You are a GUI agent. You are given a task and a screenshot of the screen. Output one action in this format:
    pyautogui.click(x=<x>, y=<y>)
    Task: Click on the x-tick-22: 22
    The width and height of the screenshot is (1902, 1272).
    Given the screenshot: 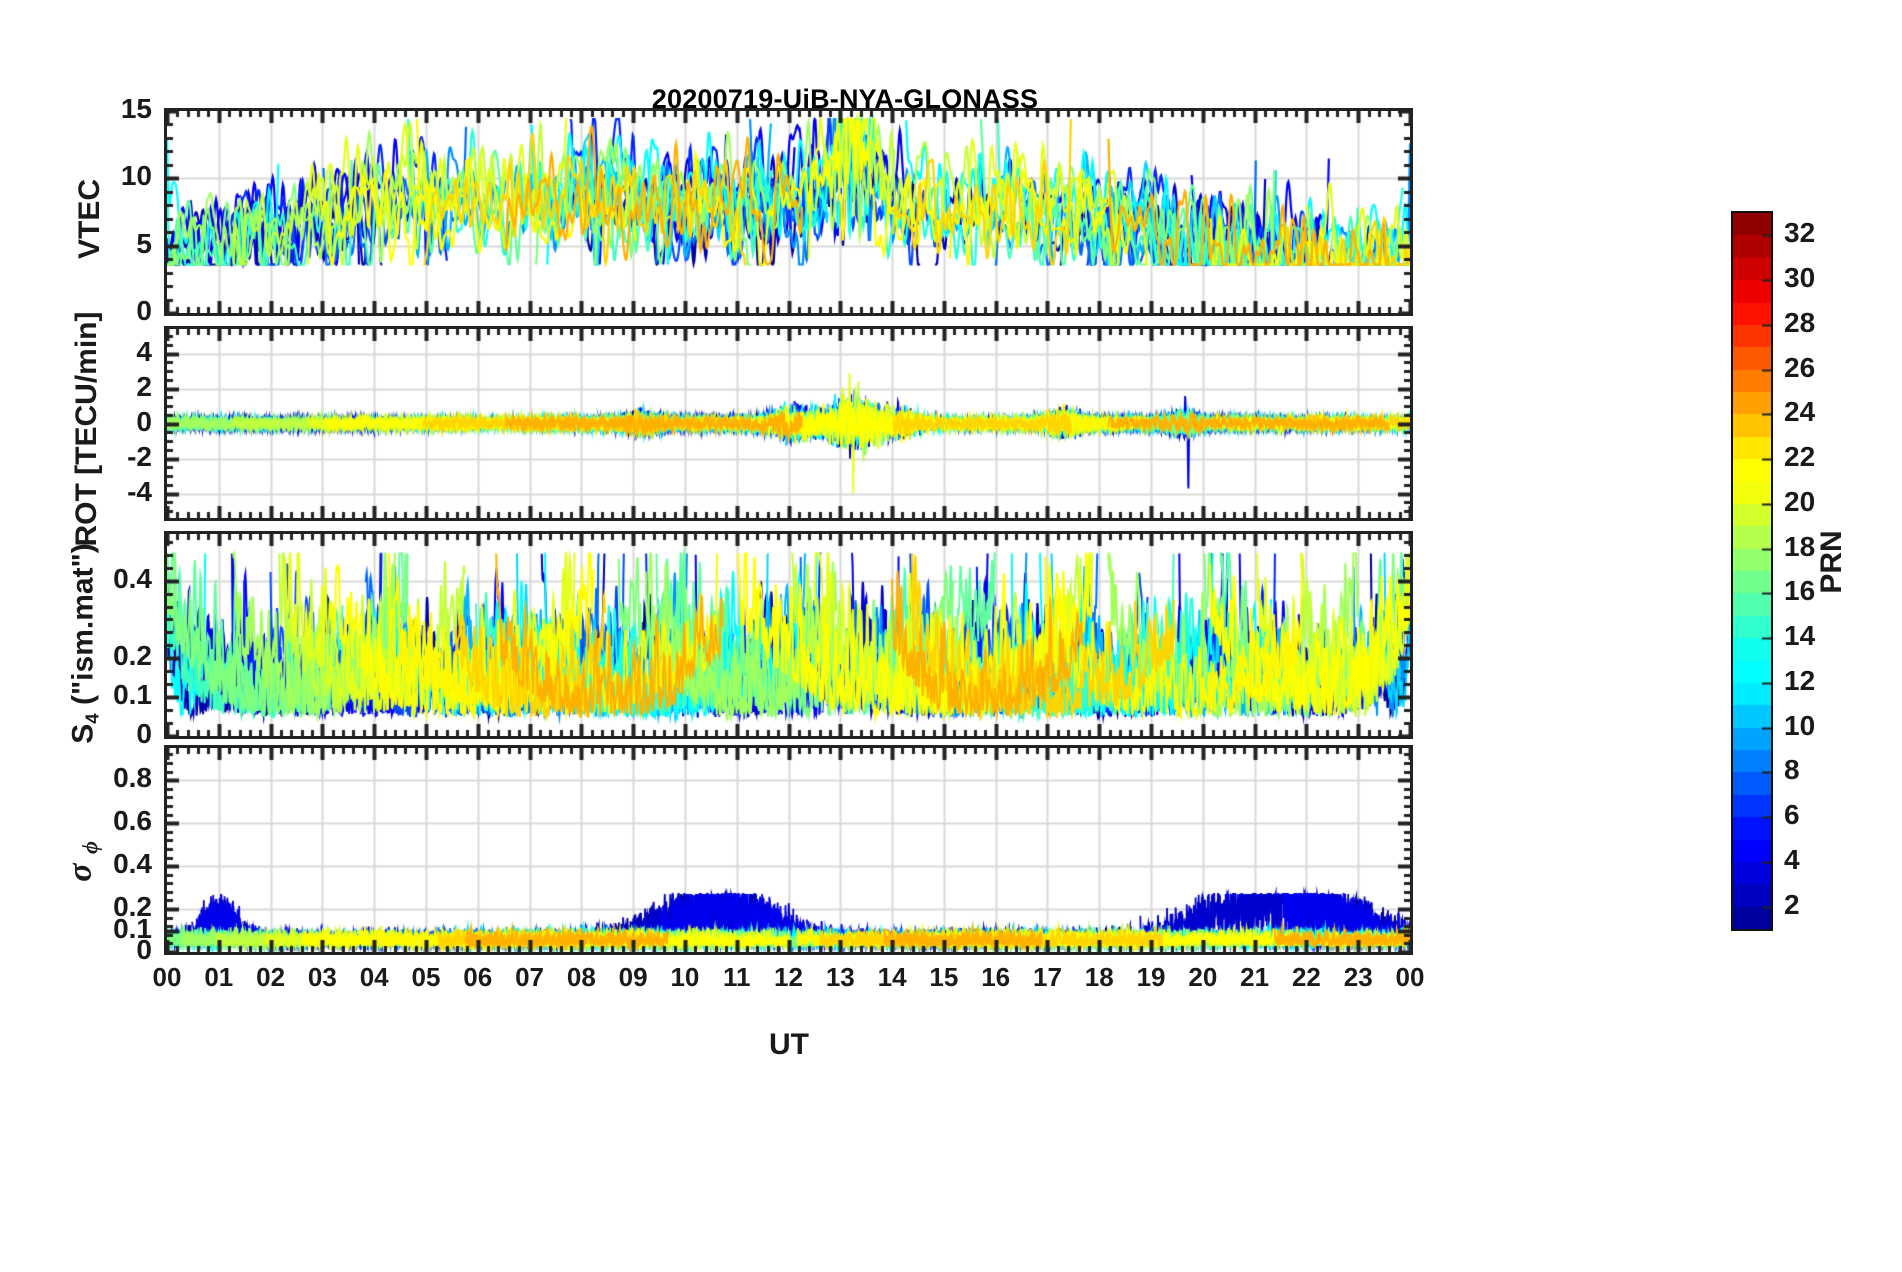 What is the action you would take?
    pyautogui.click(x=1306, y=977)
    